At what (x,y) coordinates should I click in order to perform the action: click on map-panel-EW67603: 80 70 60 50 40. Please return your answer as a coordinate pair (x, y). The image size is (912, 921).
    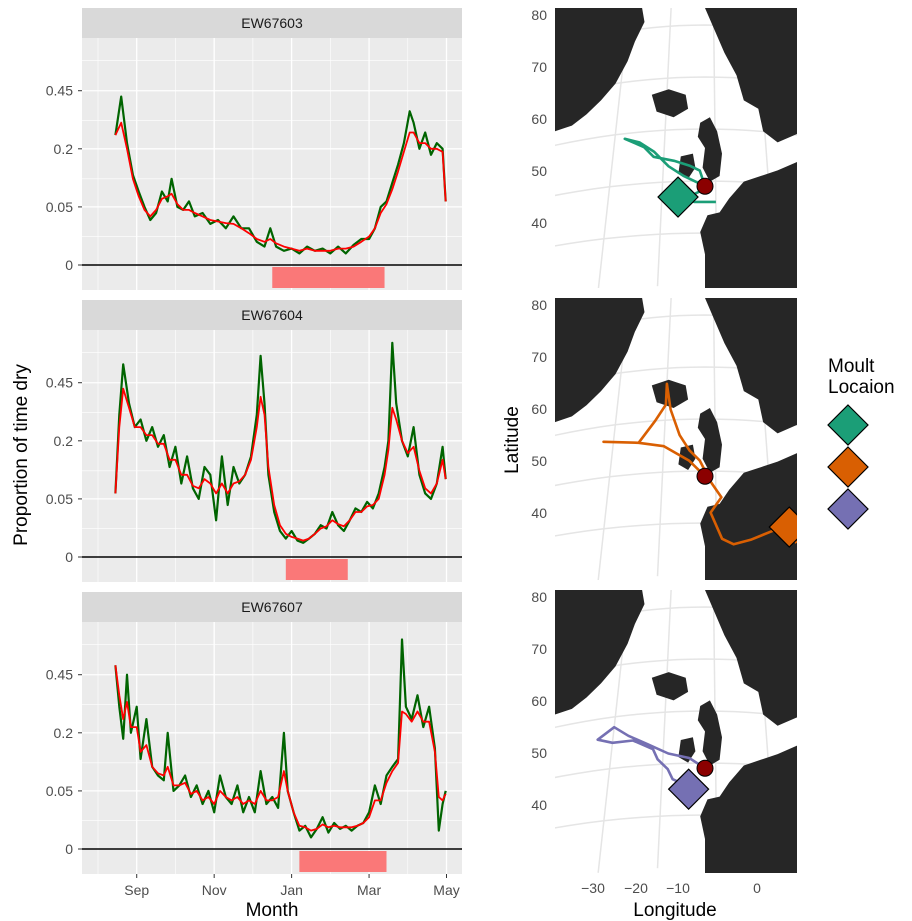
    Looking at the image, I should click on (664, 147).